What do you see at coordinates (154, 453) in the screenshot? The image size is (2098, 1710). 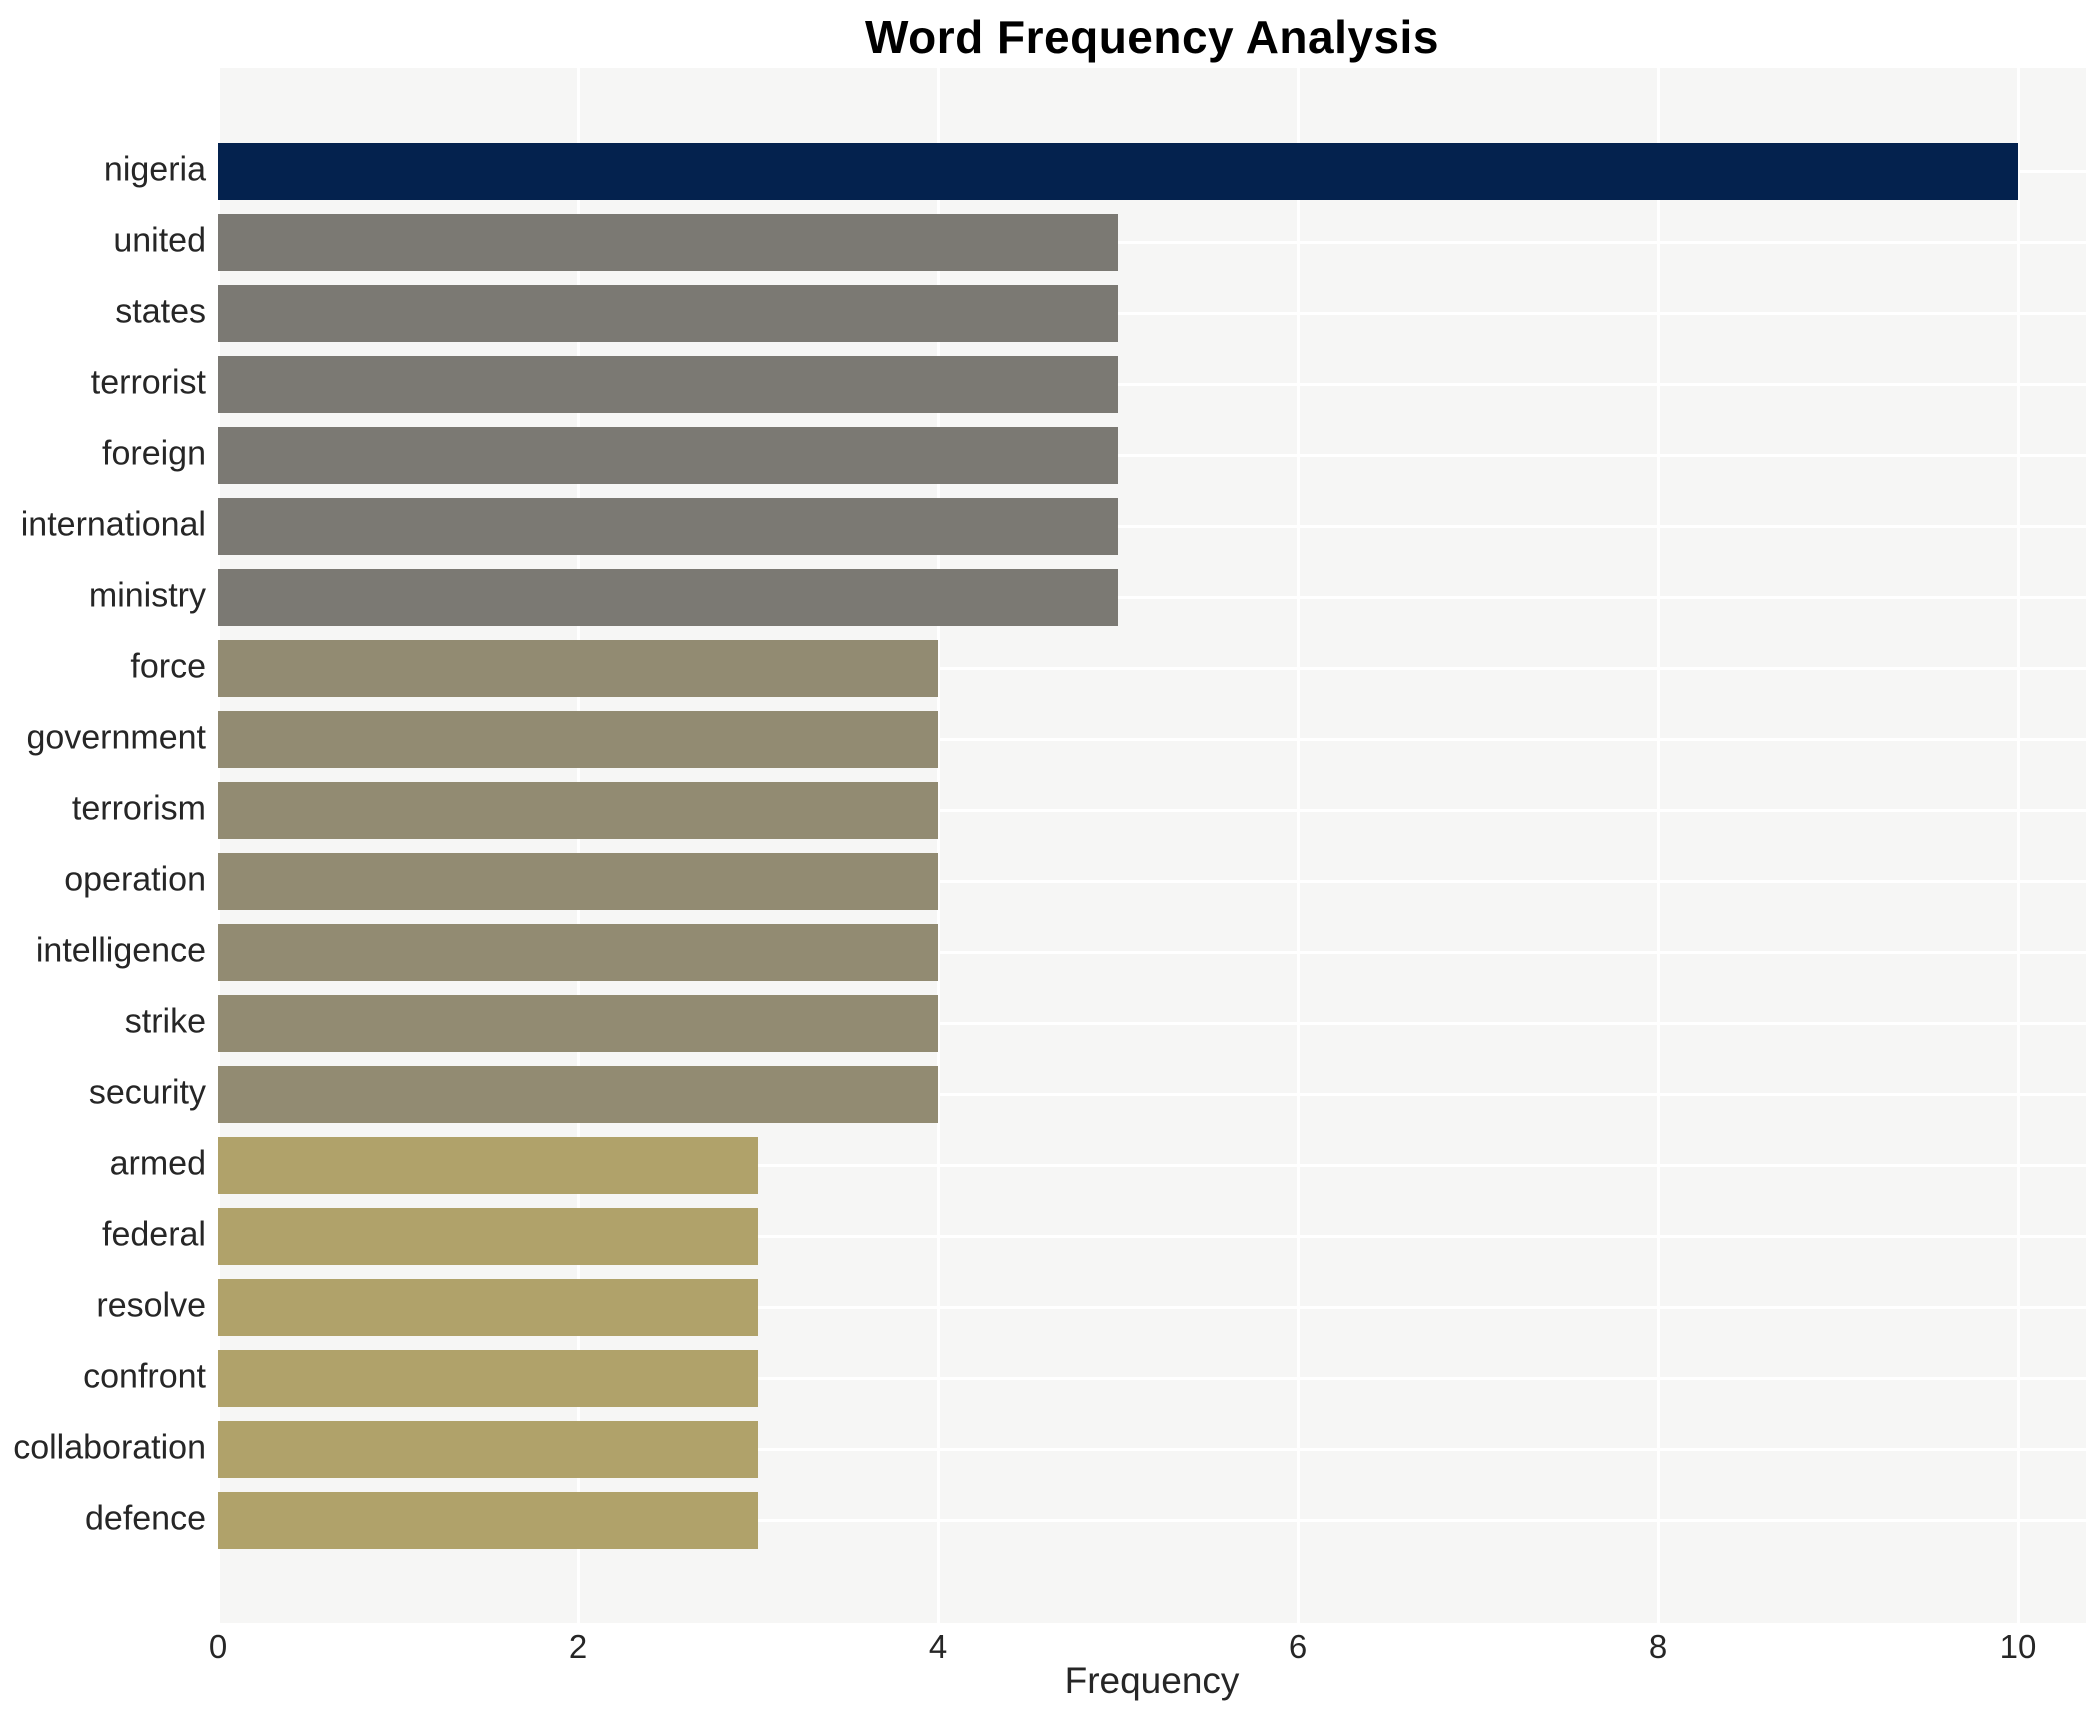 I see `category-label-foreign: foreign` at bounding box center [154, 453].